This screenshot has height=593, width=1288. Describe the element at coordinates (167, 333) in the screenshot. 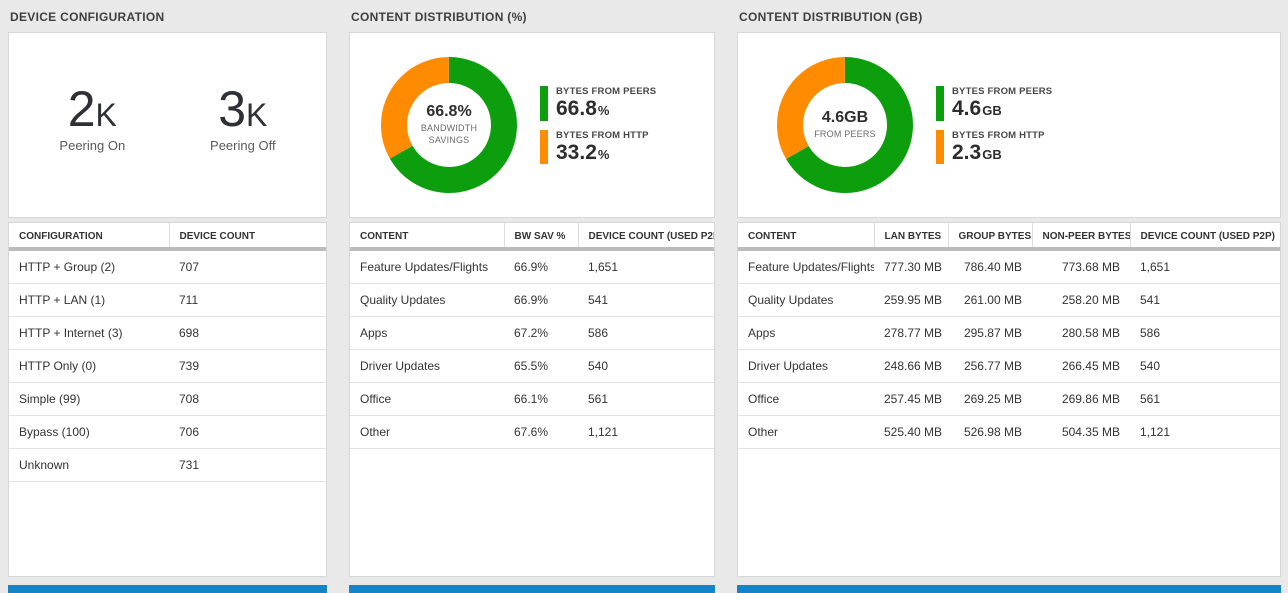

I see `table-row: HTTP + Internet (3) 698` at that location.